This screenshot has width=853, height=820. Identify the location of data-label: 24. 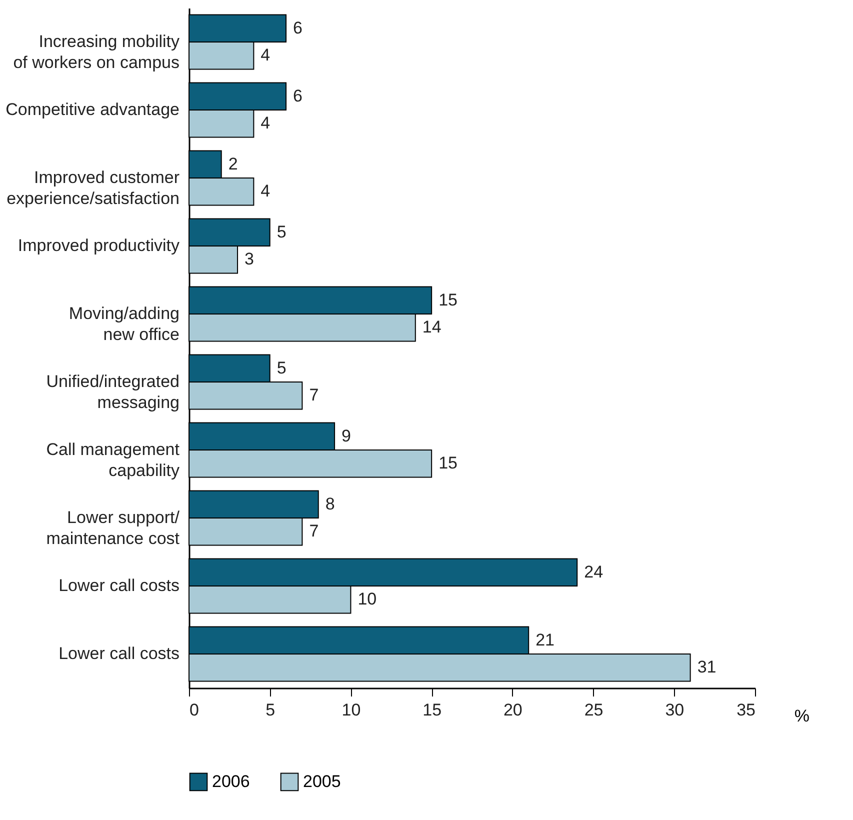
(594, 572).